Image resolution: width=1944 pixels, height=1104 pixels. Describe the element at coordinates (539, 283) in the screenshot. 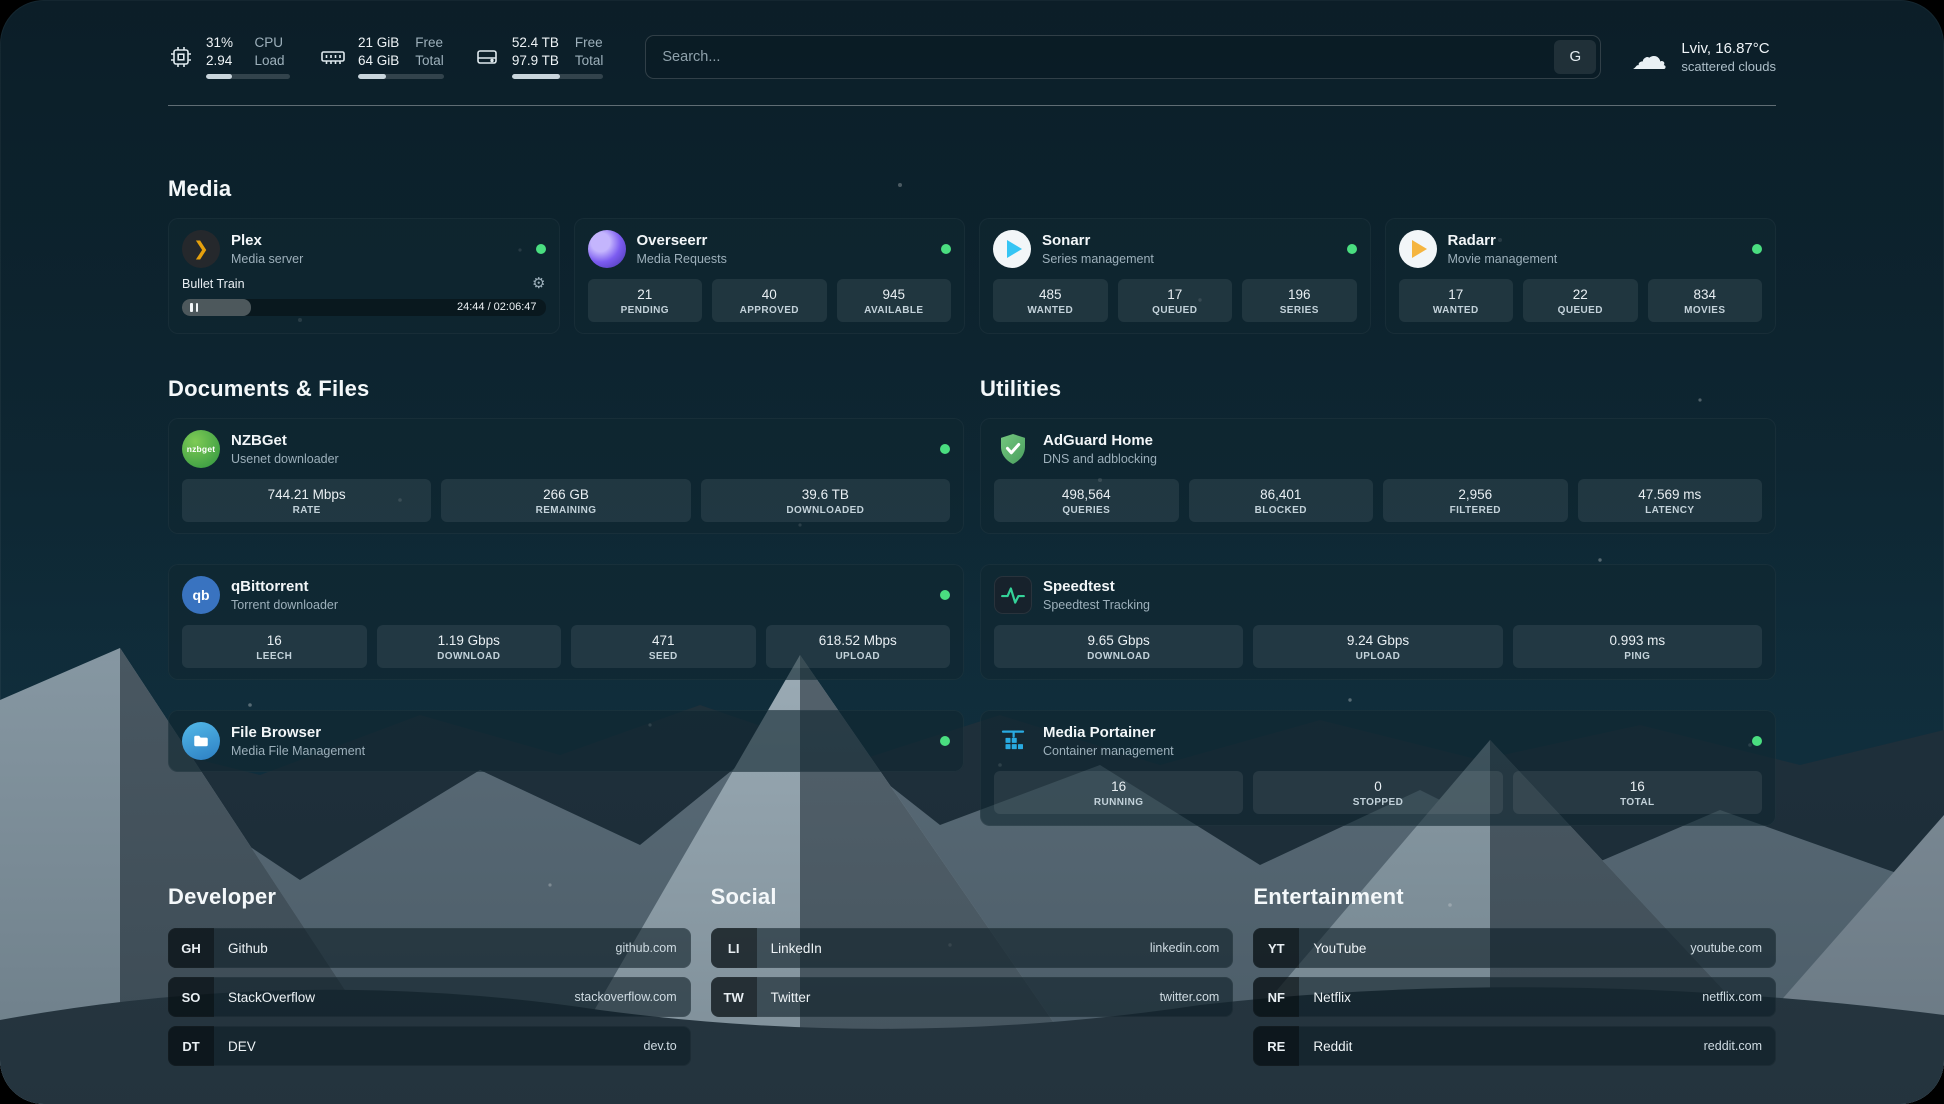

I see `gear-icon: ⚙` at that location.